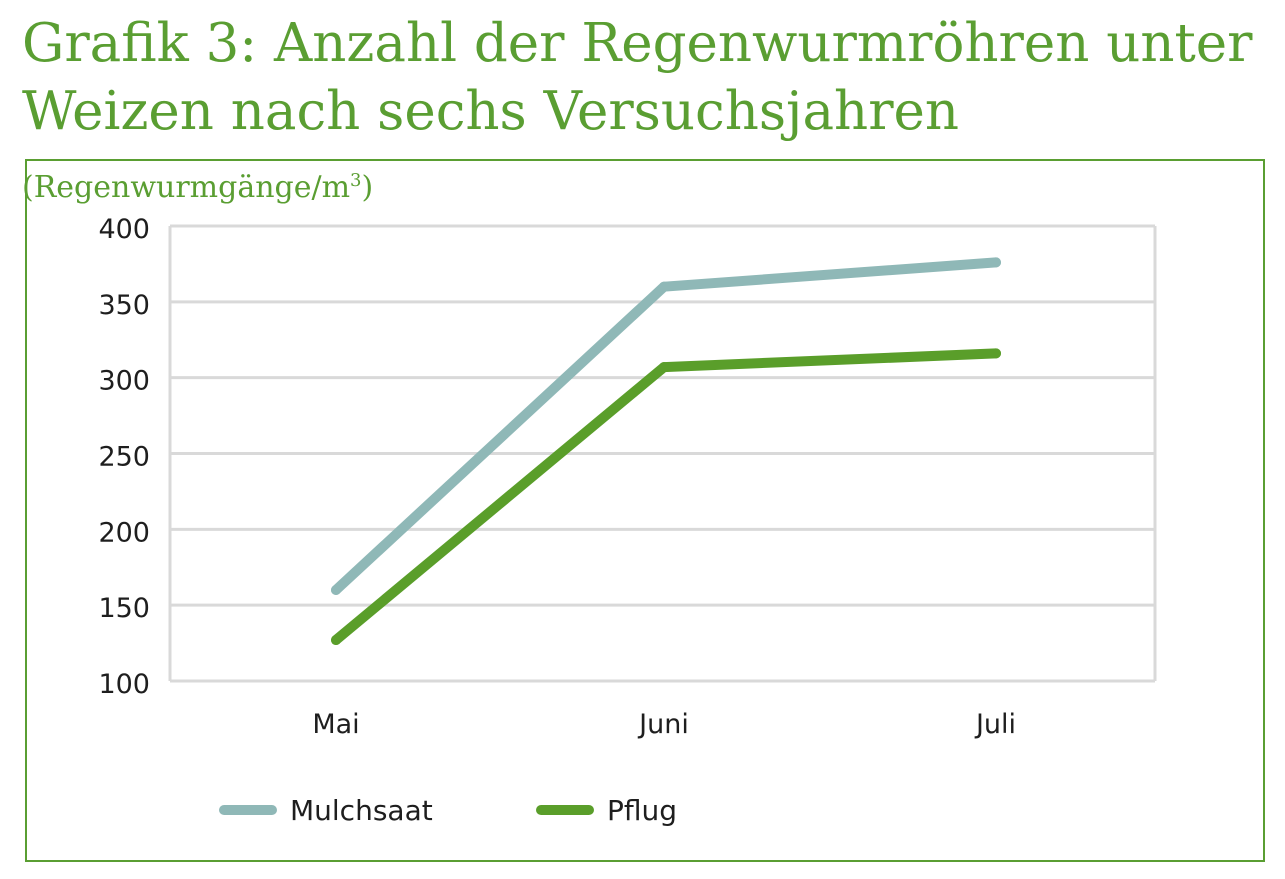 Image resolution: width=1285 pixels, height=879 pixels. I want to click on title-unit-suffix: ), so click(367, 187).